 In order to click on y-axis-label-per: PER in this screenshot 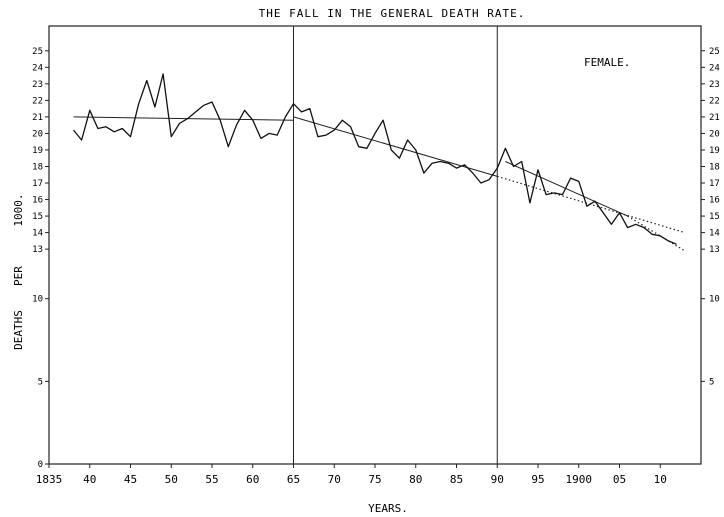, I will do `click(18, 276)`.